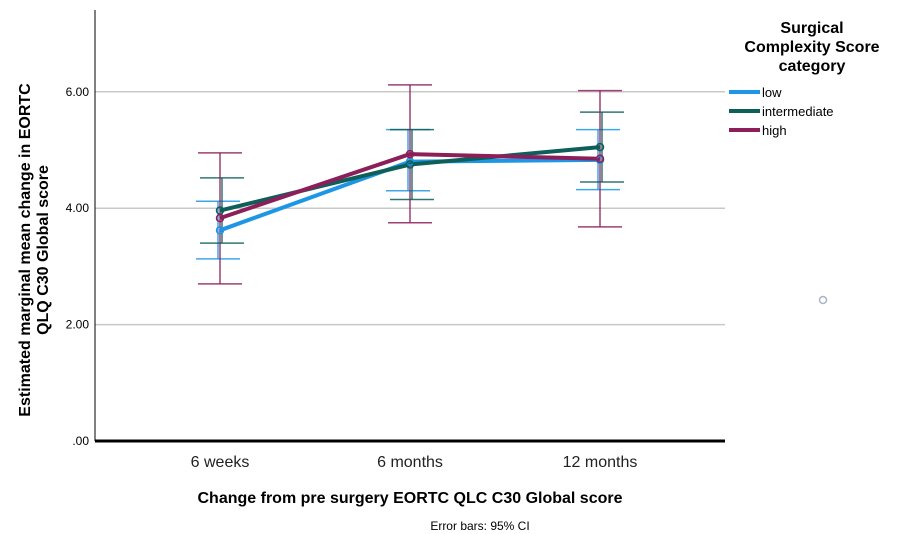  What do you see at coordinates (78, 266) in the screenshot?
I see `y-axis-ticks: .00 2.00 4.00 6.00` at bounding box center [78, 266].